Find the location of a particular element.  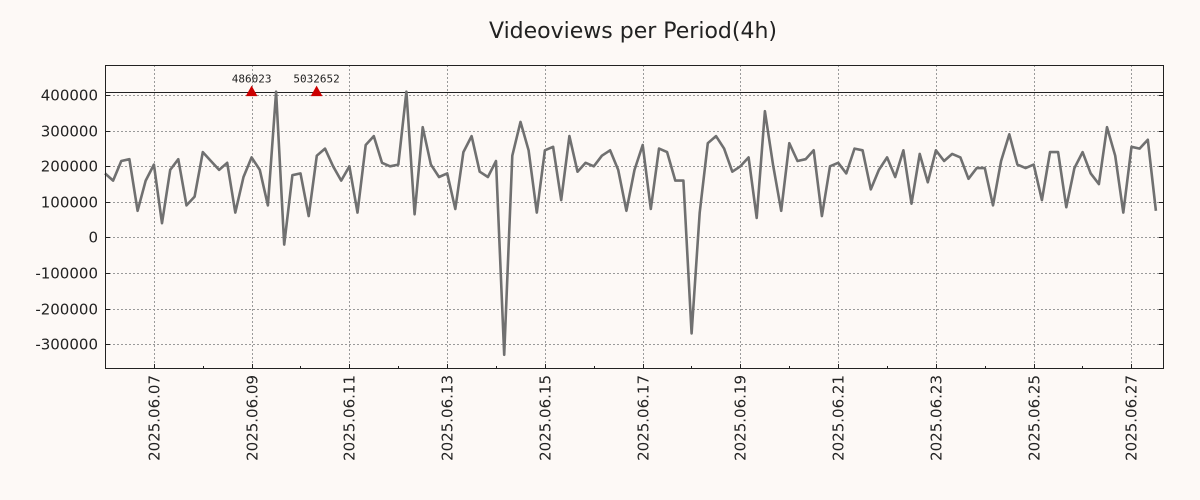

y-tick-label: 0 is located at coordinates (93, 238).